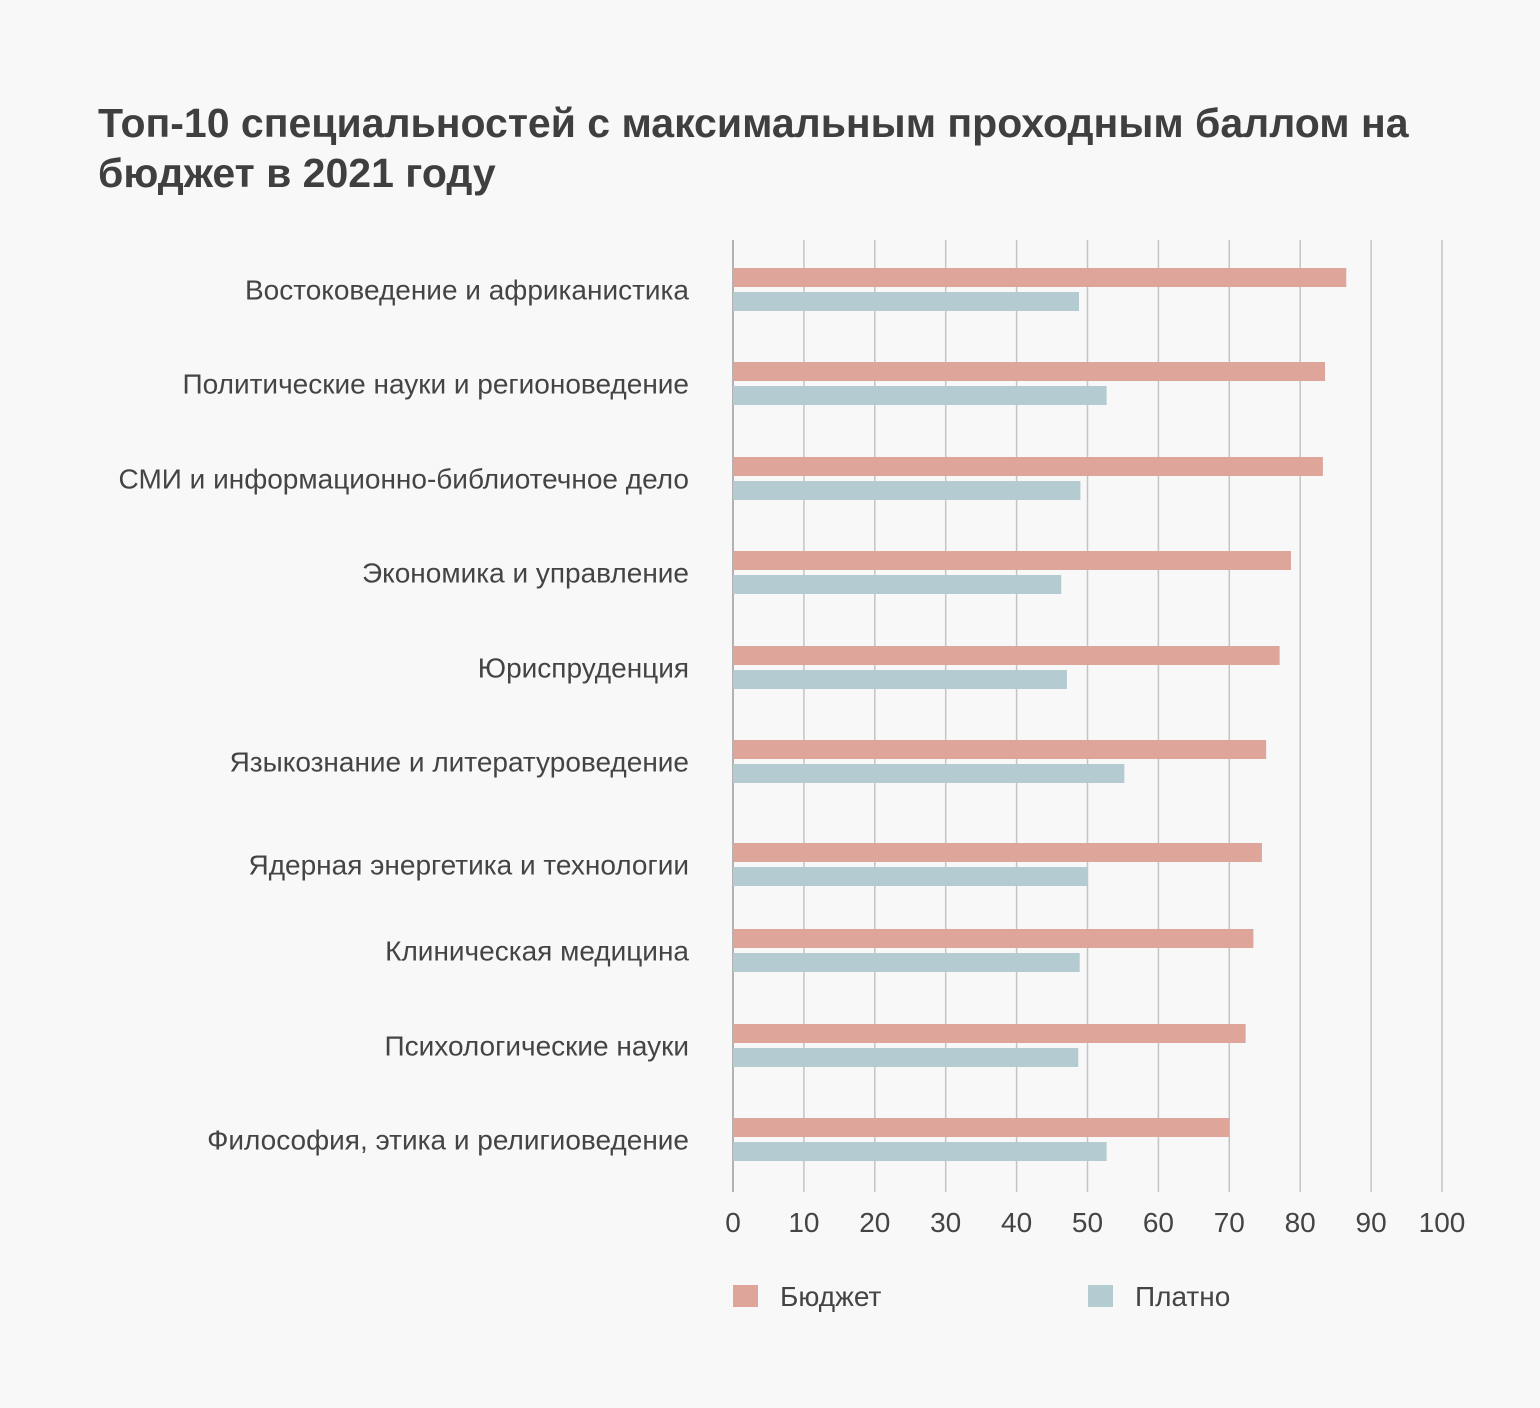 This screenshot has width=1540, height=1408. I want to click on x-tick-label: 10, so click(803, 1222).